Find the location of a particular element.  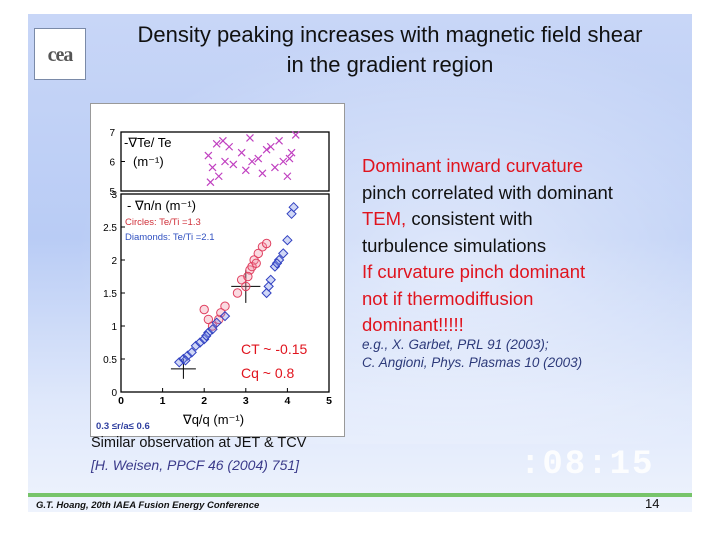

bullet-line-1: Dominant inward curvature is located at coordinates (473, 165).